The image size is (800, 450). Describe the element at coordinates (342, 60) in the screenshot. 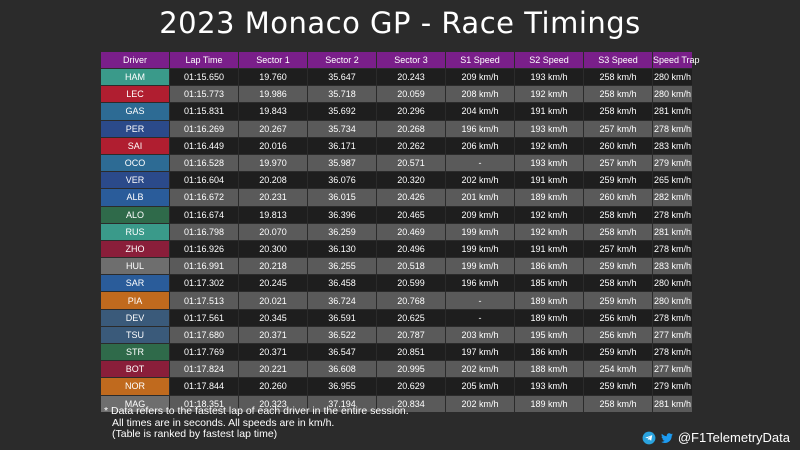

I see `column-header: Sector 2` at that location.